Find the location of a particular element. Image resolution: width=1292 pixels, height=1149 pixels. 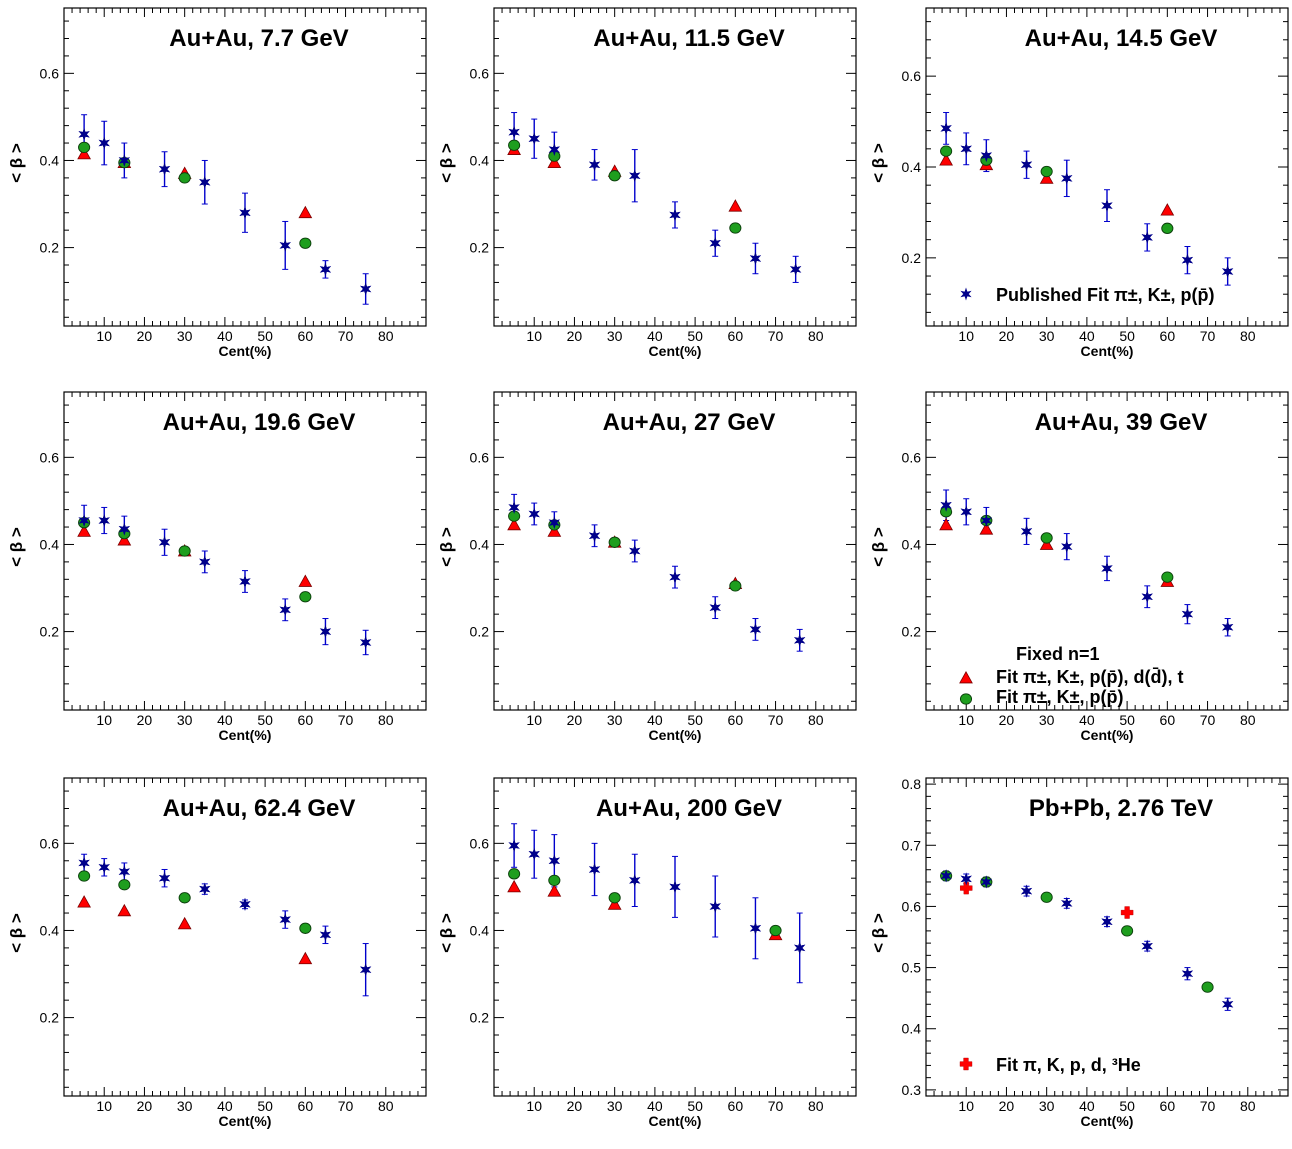

panel-title: Au+Au, 39 GeV is located at coordinates (1121, 422).